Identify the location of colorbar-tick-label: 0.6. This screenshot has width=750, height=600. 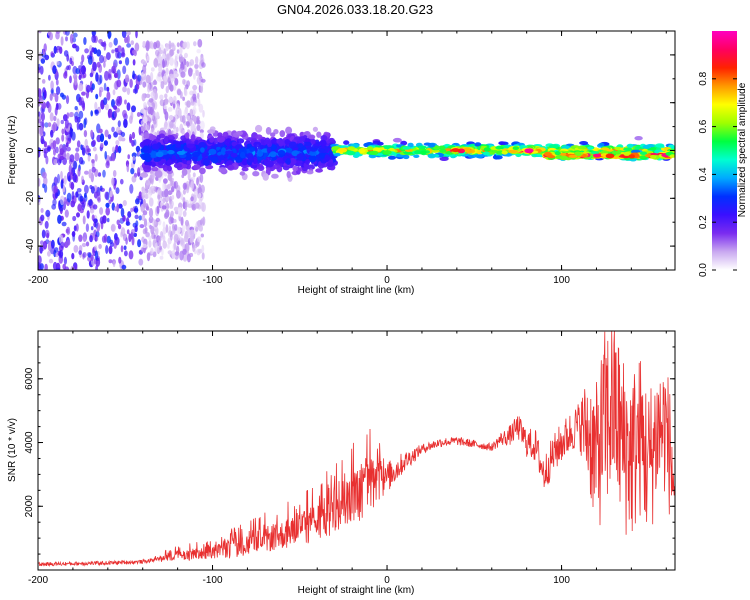
(703, 126).